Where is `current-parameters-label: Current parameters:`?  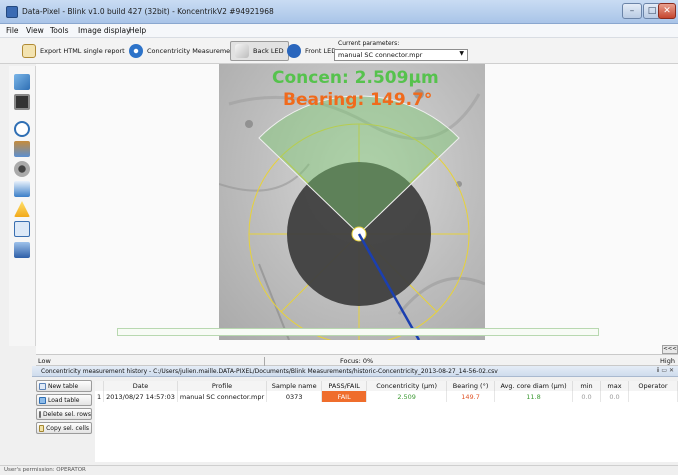 current-parameters-label: Current parameters: is located at coordinates (369, 43).